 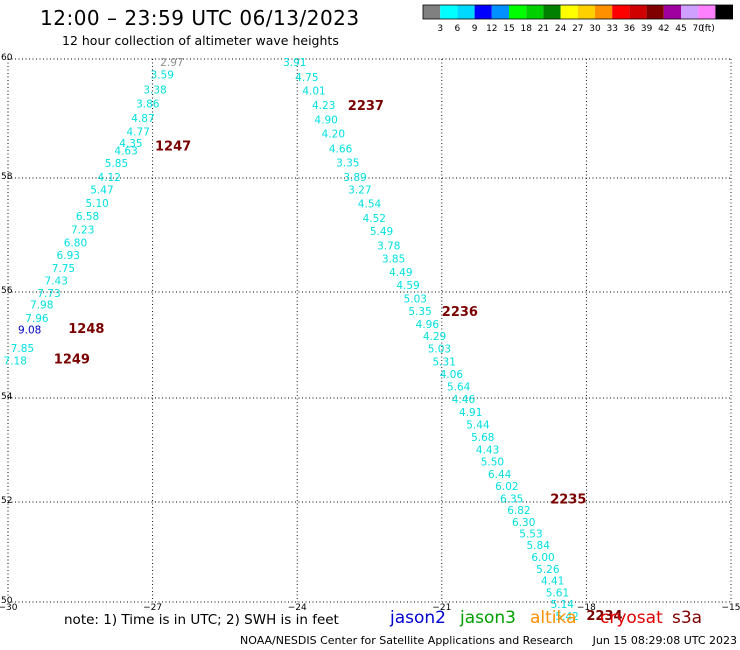 What do you see at coordinates (464, 400) in the screenshot?
I see `wave-height-value: 4.46` at bounding box center [464, 400].